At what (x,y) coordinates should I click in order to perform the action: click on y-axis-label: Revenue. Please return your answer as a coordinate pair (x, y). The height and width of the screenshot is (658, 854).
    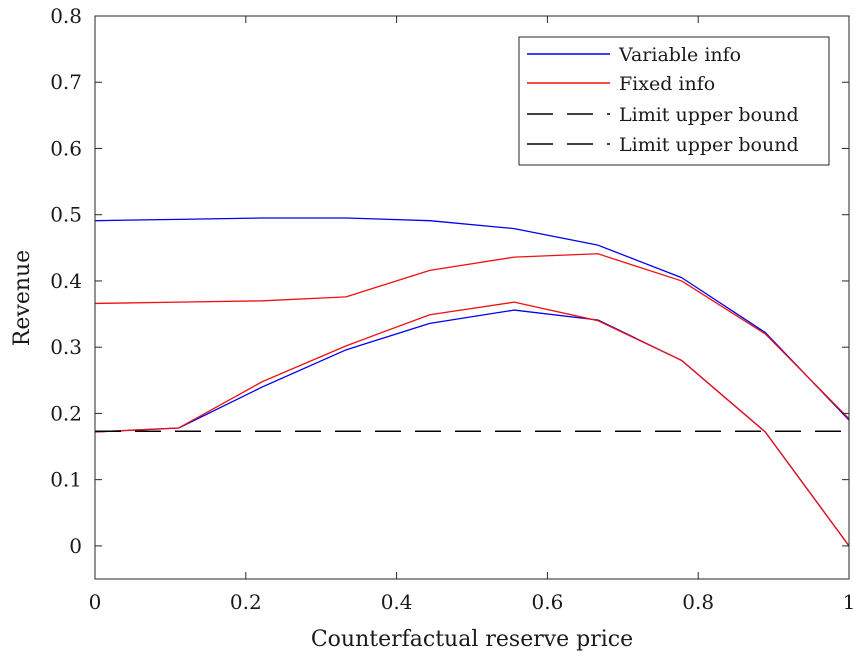
    Looking at the image, I should click on (22, 298).